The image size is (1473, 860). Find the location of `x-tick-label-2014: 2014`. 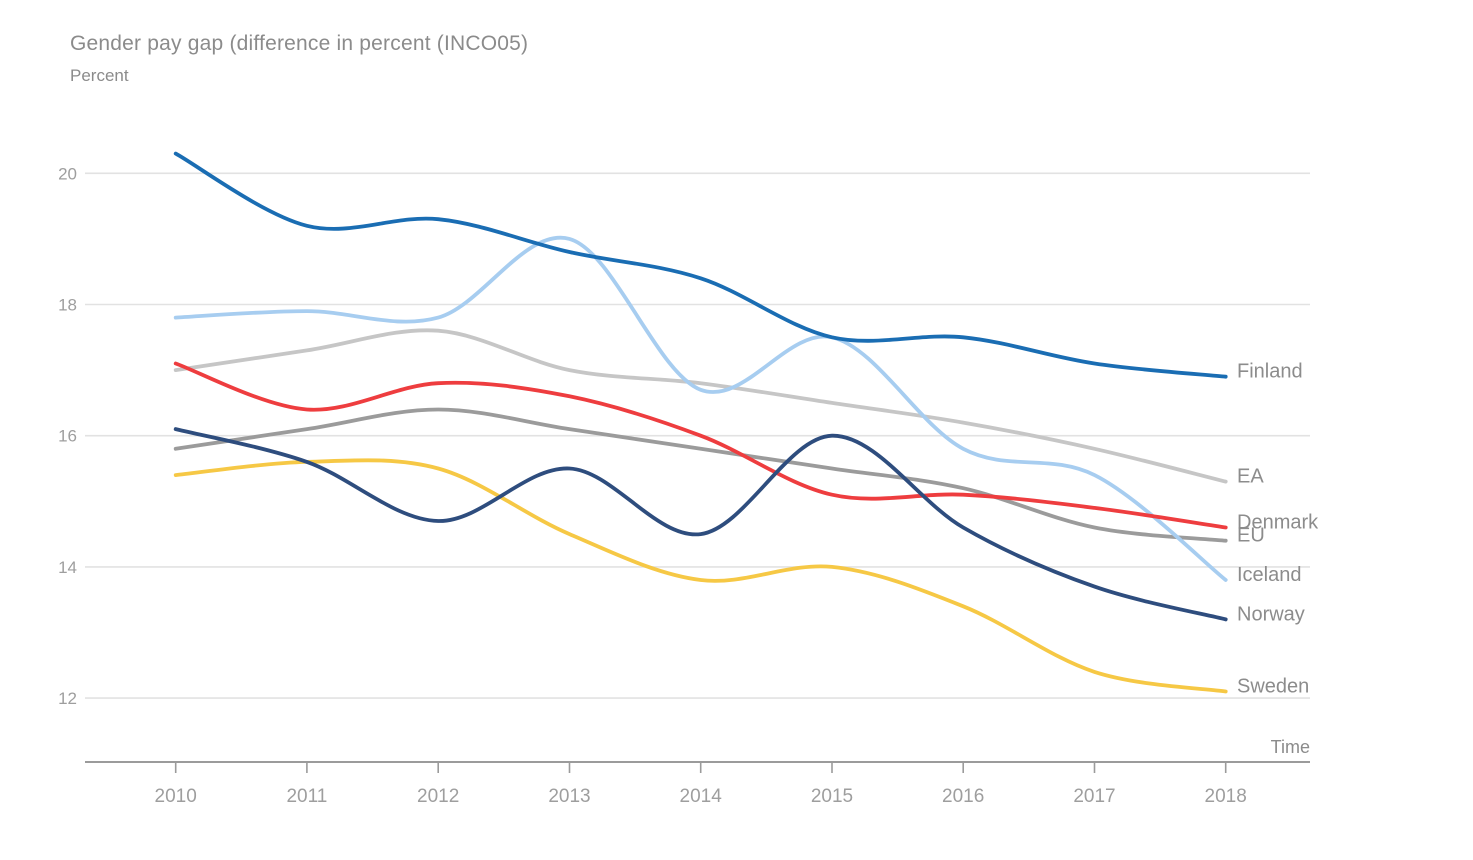

x-tick-label-2014: 2014 is located at coordinates (701, 796).